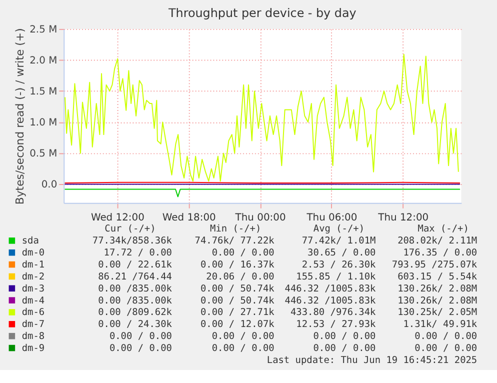 Image resolution: width=497 pixels, height=383 pixels. What do you see at coordinates (44, 92) in the screenshot?
I see `y-tick-label: 1.5 M` at bounding box center [44, 92].